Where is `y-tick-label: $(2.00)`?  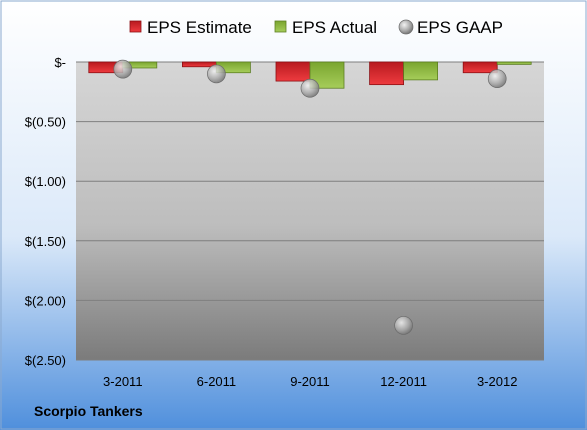
y-tick-label: $(2.00) is located at coordinates (45, 300).